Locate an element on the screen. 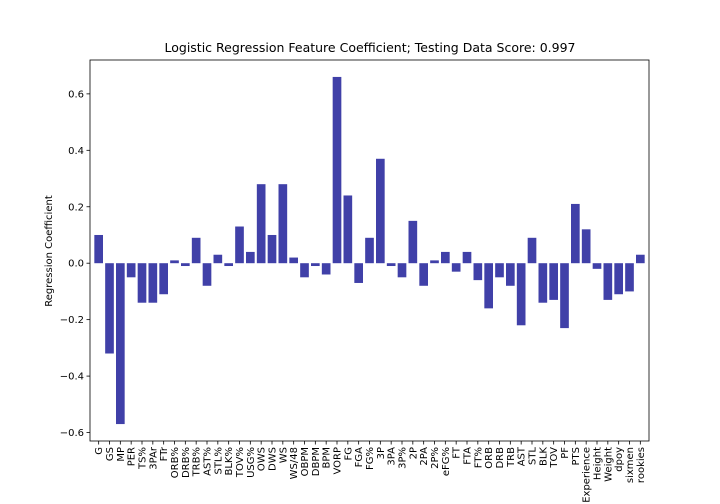 This screenshot has width=720, height=504. x-tick-label: BPM is located at coordinates (327, 458).